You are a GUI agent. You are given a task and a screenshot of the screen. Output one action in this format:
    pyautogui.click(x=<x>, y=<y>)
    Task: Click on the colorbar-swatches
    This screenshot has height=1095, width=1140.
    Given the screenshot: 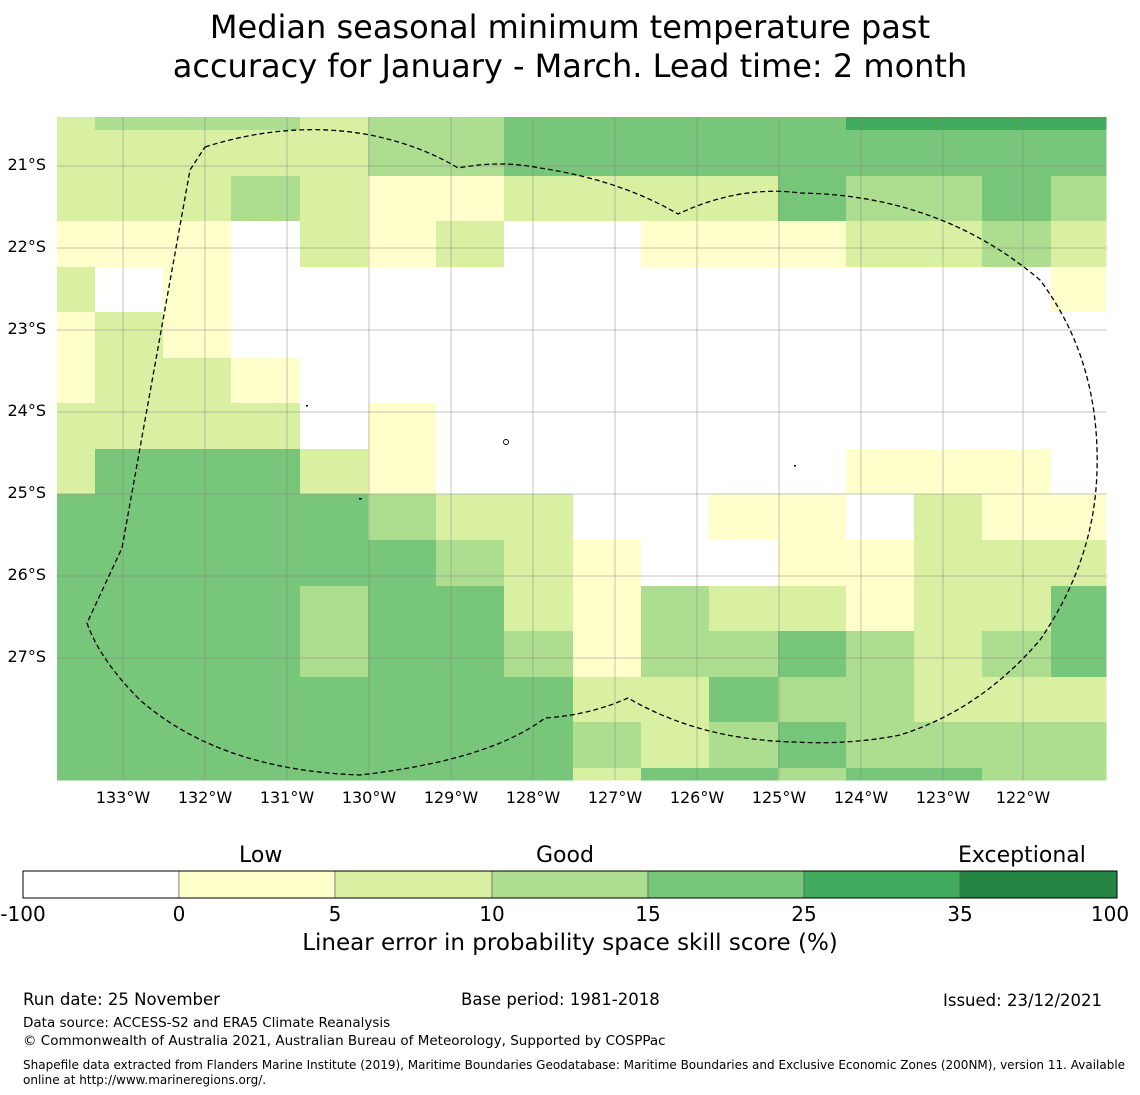 What is the action you would take?
    pyautogui.click(x=570, y=884)
    